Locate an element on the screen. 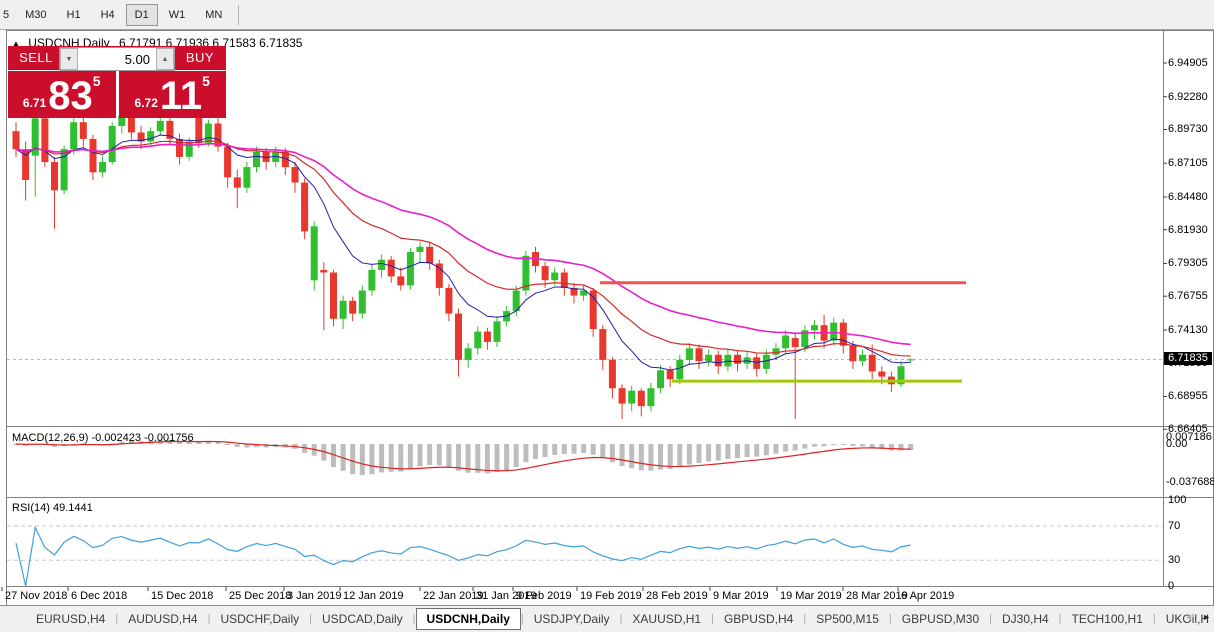 The image size is (1214, 632). volume-increase-button: ▲ is located at coordinates (165, 59).